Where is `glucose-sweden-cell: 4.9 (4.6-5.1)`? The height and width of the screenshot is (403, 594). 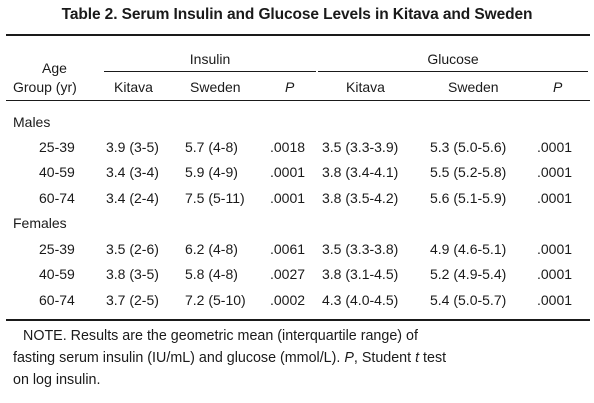
glucose-sweden-cell: 4.9 (4.6-5.1) is located at coordinates (468, 249).